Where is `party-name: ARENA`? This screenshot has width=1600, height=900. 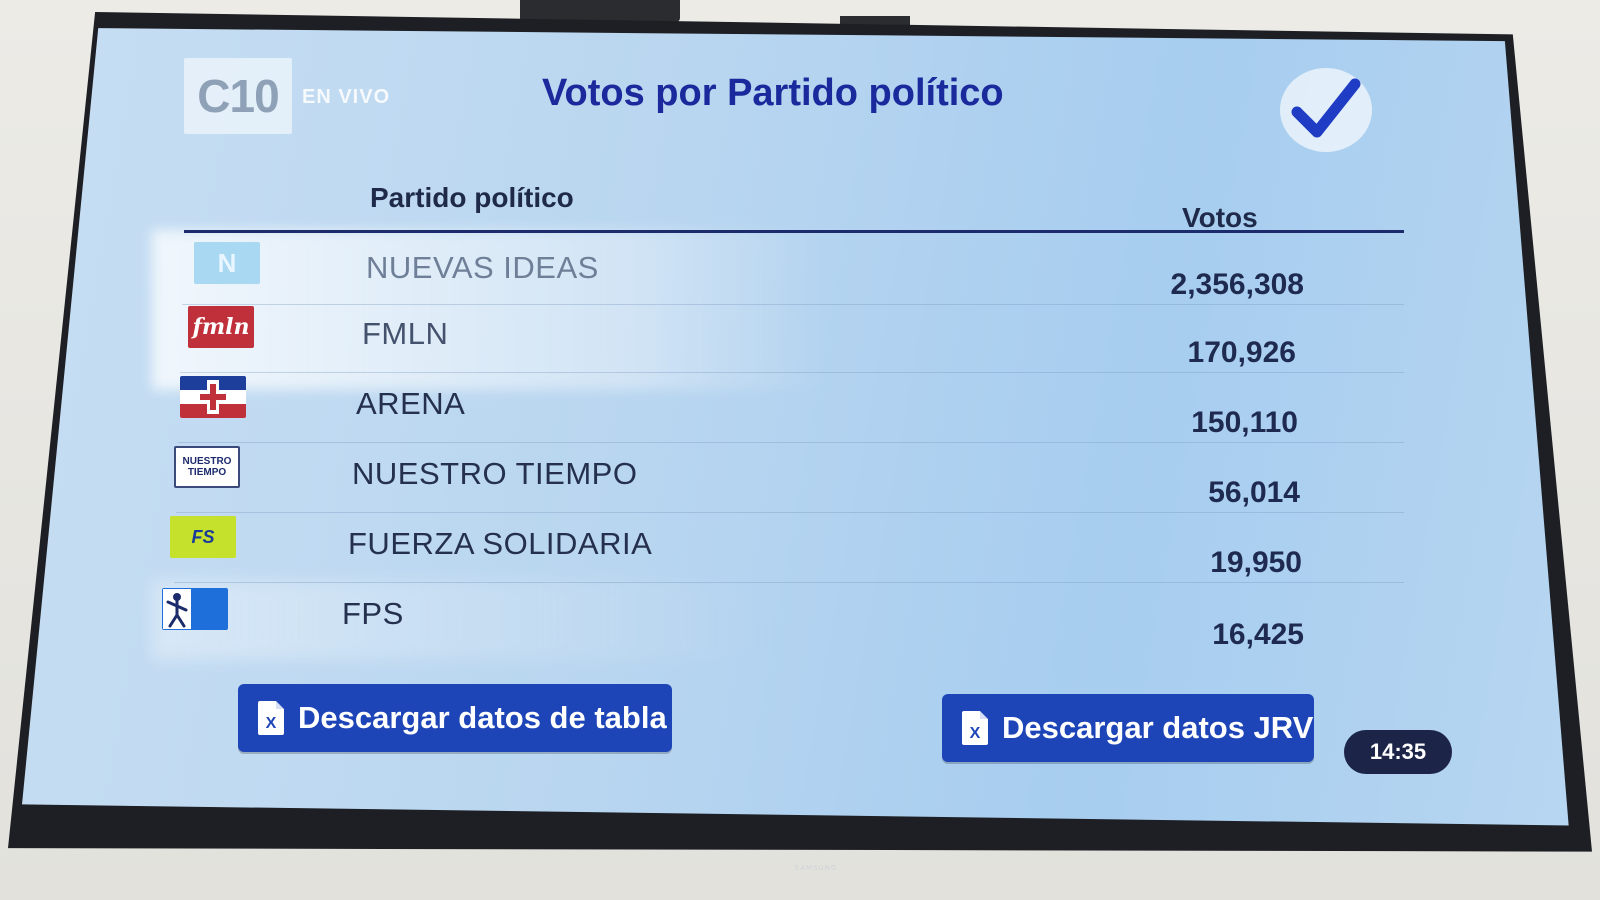
party-name: ARENA is located at coordinates (411, 403).